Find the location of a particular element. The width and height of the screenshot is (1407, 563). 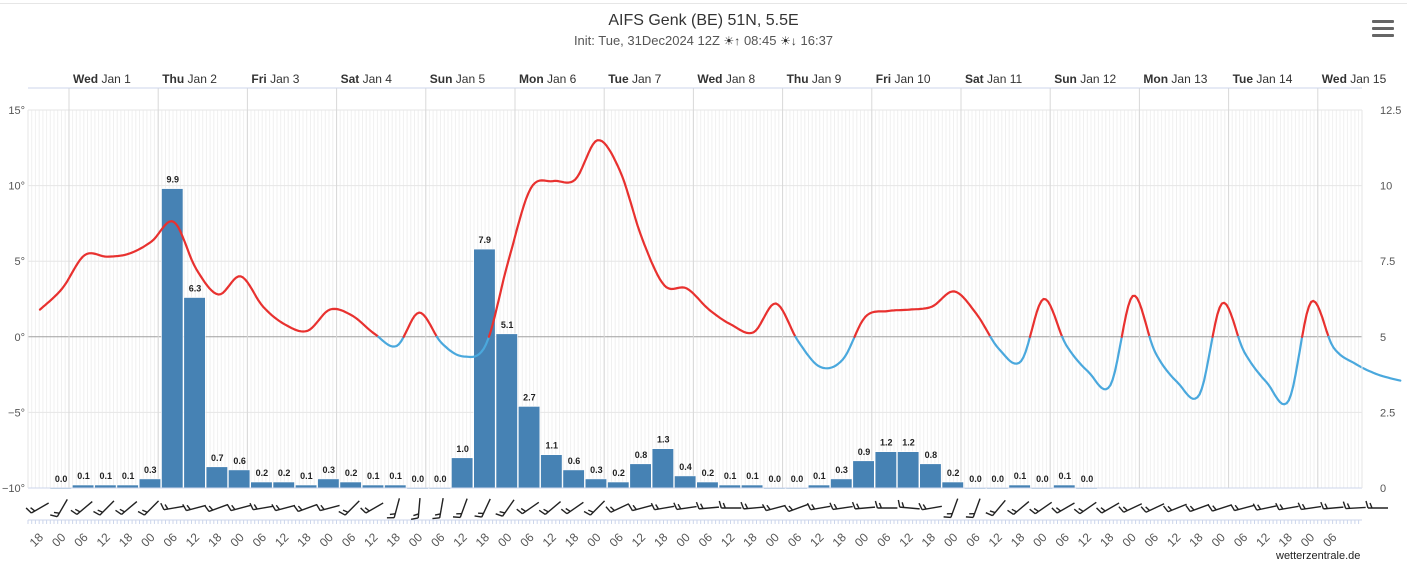

y-left-tick: 5° is located at coordinates (19, 262).